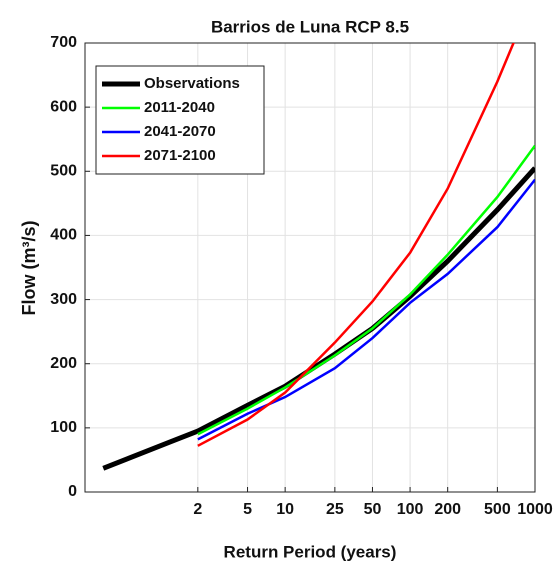 The image size is (558, 572). Describe the element at coordinates (247, 509) in the screenshot. I see `x-tick-label: 5` at that location.